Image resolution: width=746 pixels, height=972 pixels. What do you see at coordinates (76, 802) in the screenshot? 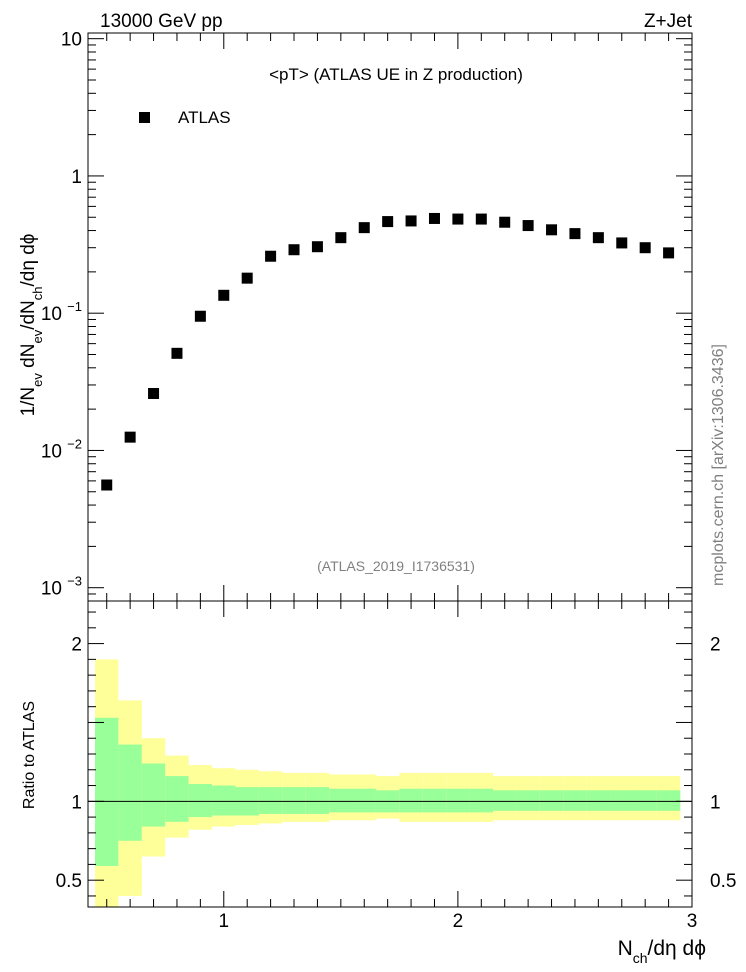
I see `ratio-y-tick-label: 1` at bounding box center [76, 802].